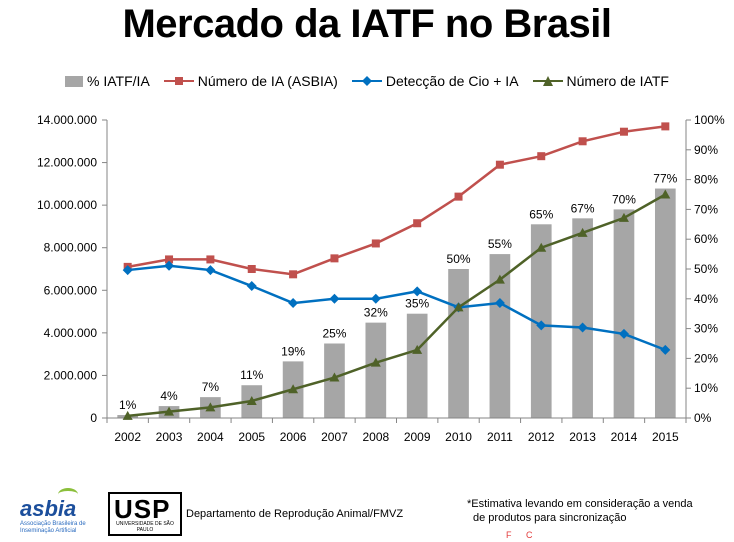 Image resolution: width=734 pixels, height=542 pixels. What do you see at coordinates (169, 396) in the screenshot?
I see `bar-label-2003: 4%` at bounding box center [169, 396].